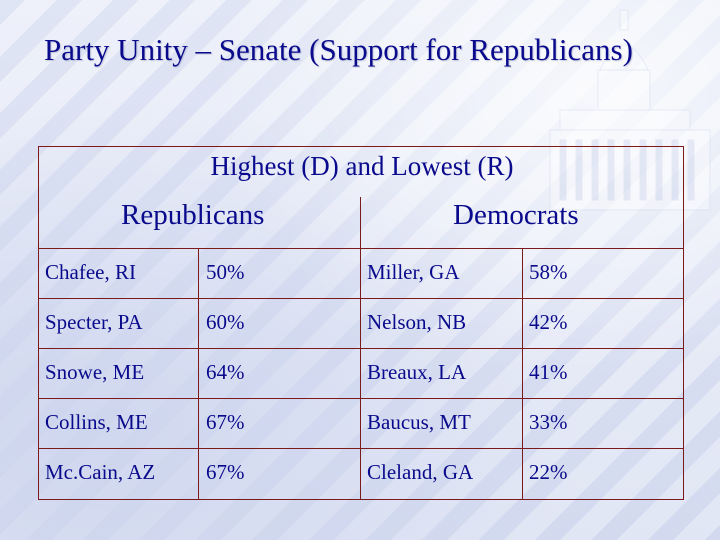  I want to click on header-rule, so click(361, 248).